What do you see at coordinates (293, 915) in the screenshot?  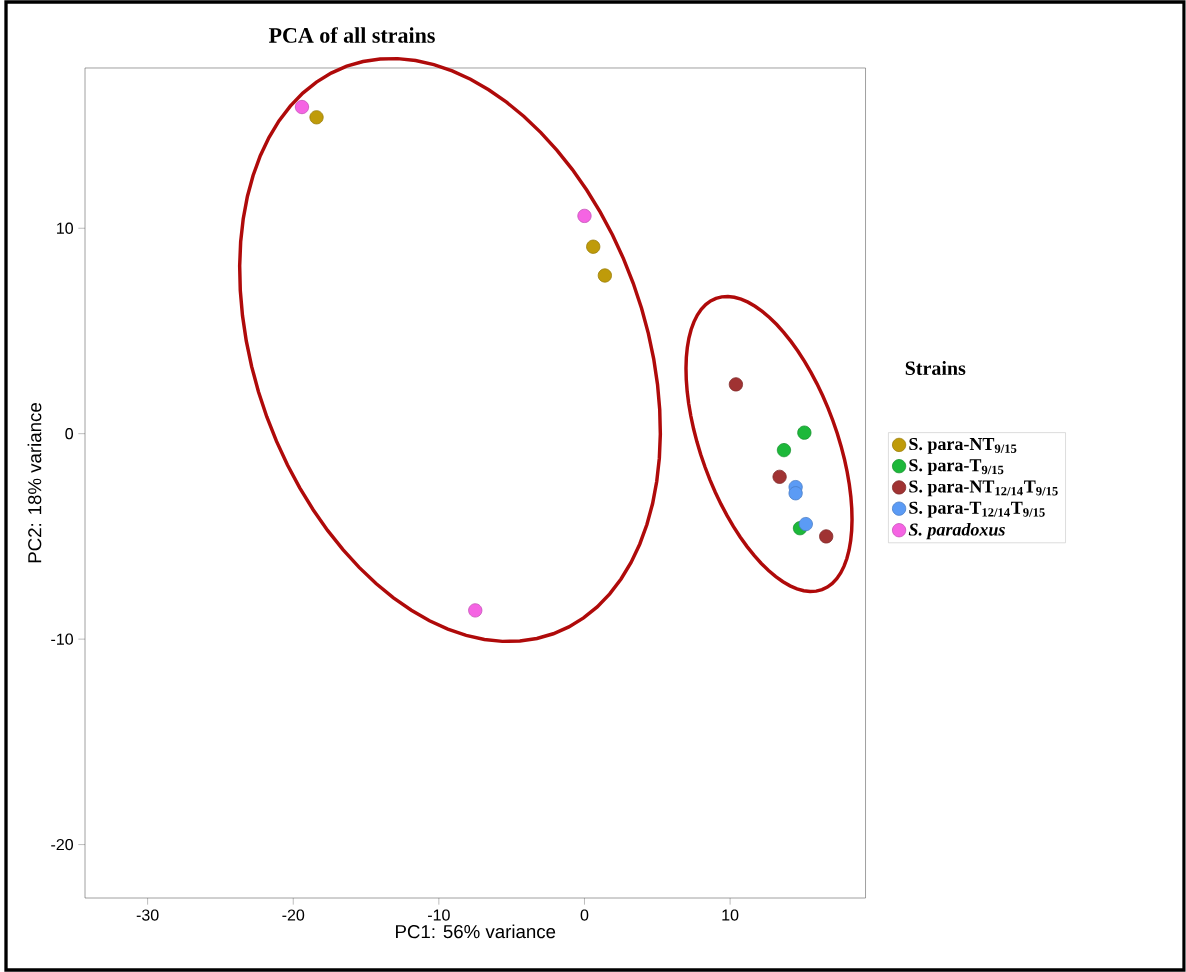 I see `x-tick-label: -20` at bounding box center [293, 915].